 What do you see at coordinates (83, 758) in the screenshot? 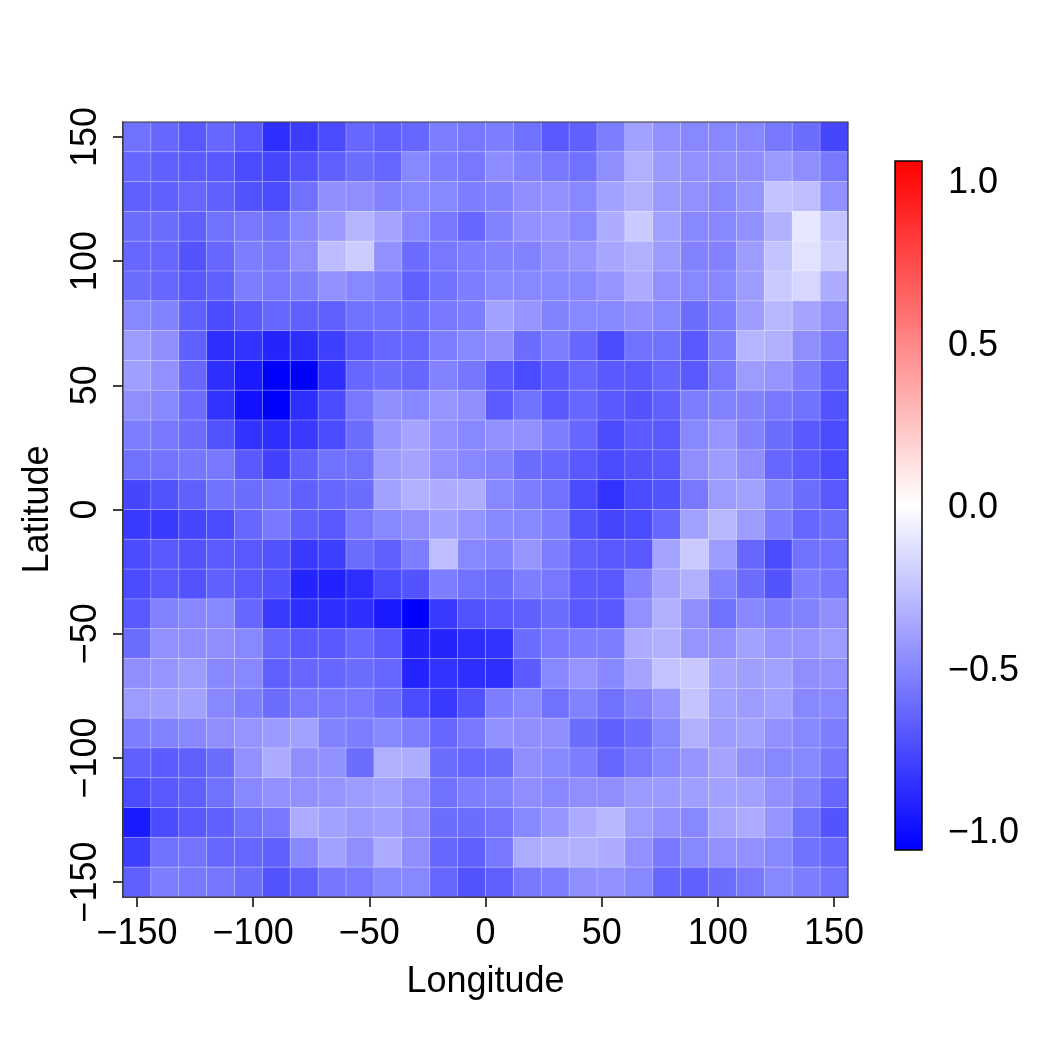
I see `y-tick-label: −100` at bounding box center [83, 758].